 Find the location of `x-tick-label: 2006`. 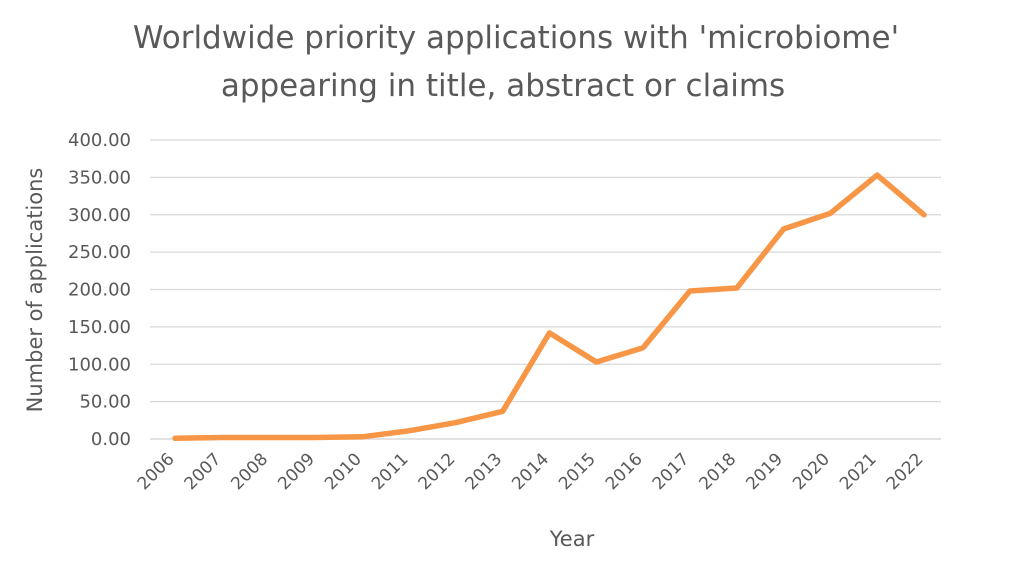

x-tick-label: 2006 is located at coordinates (156, 471).